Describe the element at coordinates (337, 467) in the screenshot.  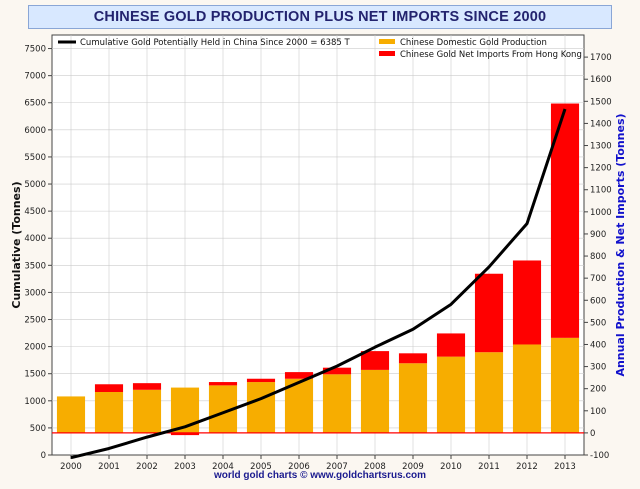
I see `x-tick-label: 2007` at that location.